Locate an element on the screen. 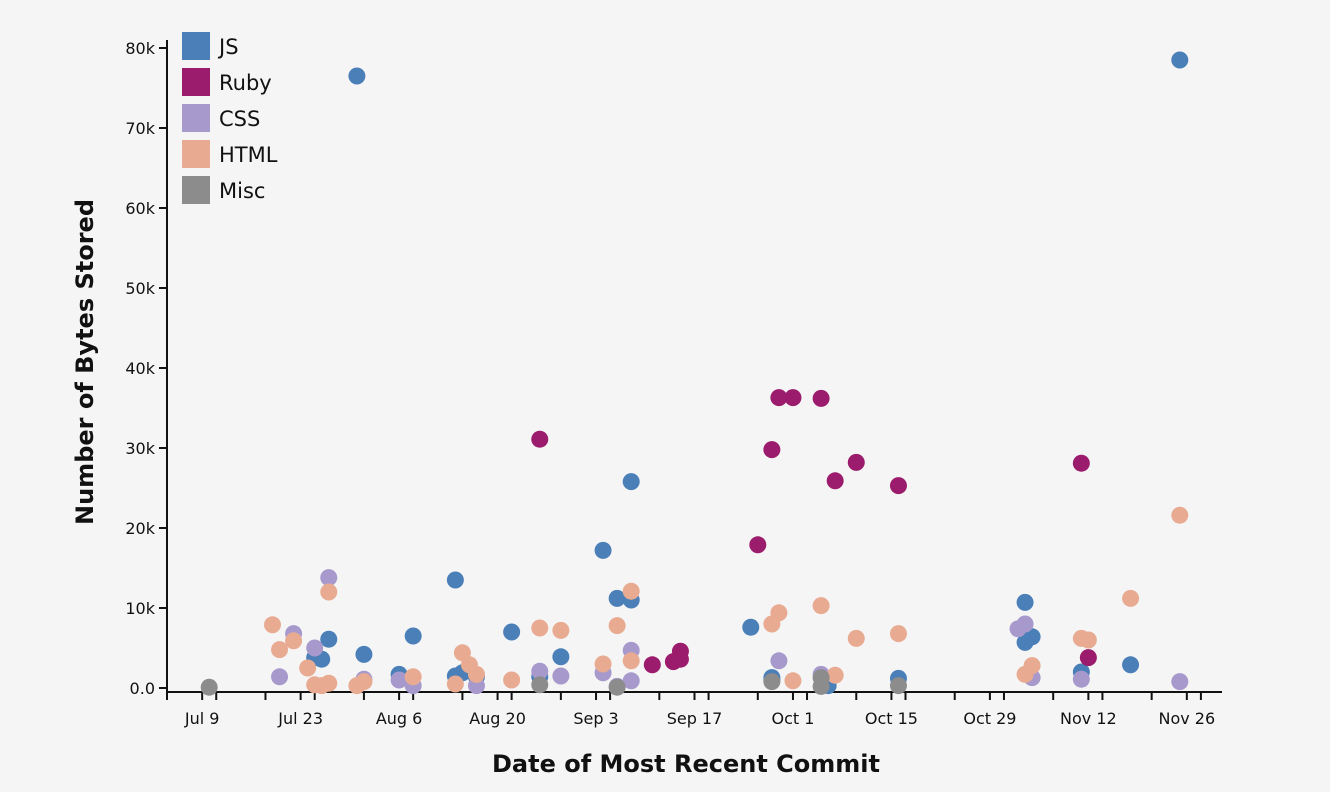  x-axis-title: Date of Most Recent Commit is located at coordinates (686, 764).